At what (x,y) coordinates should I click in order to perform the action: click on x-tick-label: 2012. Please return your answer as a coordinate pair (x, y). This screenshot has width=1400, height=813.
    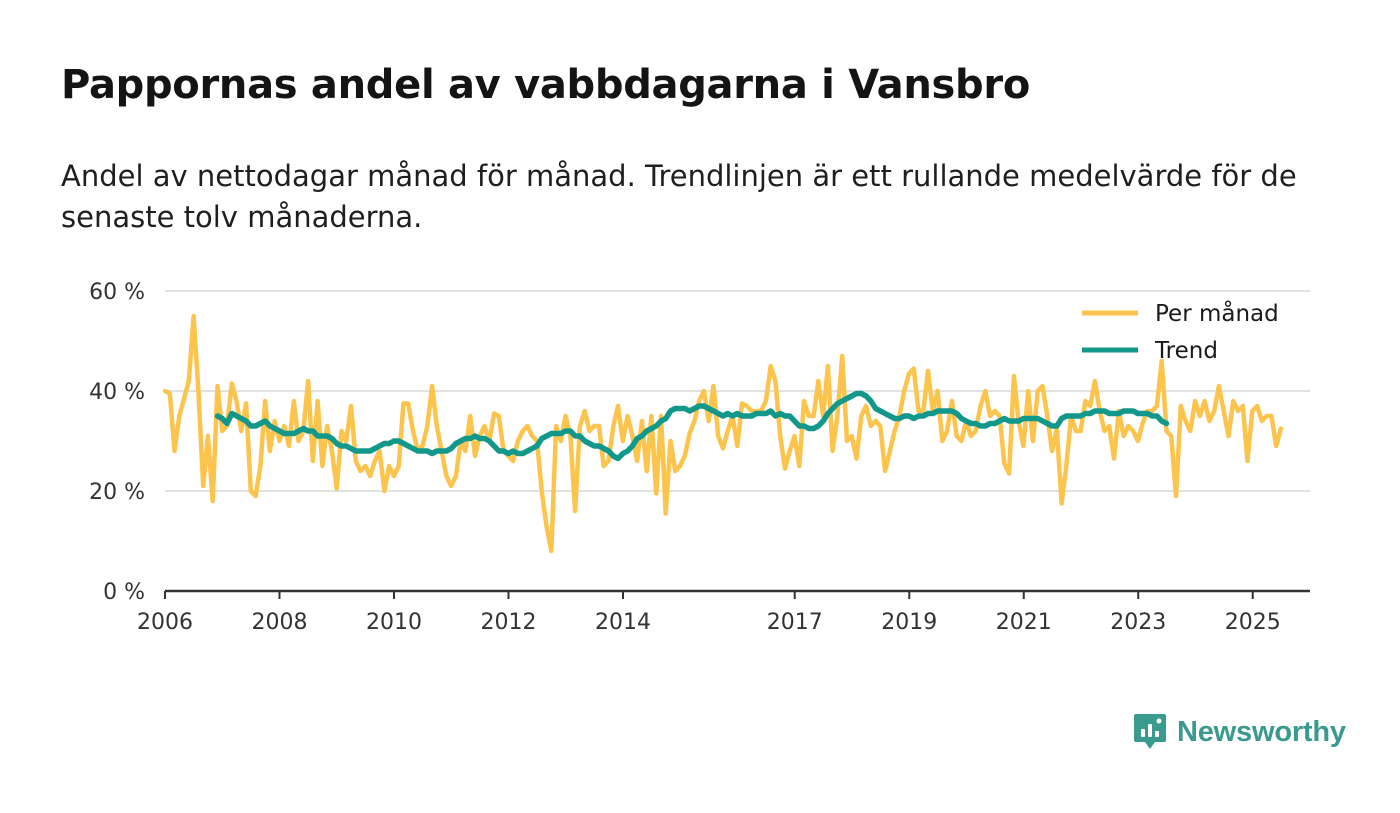
    Looking at the image, I should click on (509, 622).